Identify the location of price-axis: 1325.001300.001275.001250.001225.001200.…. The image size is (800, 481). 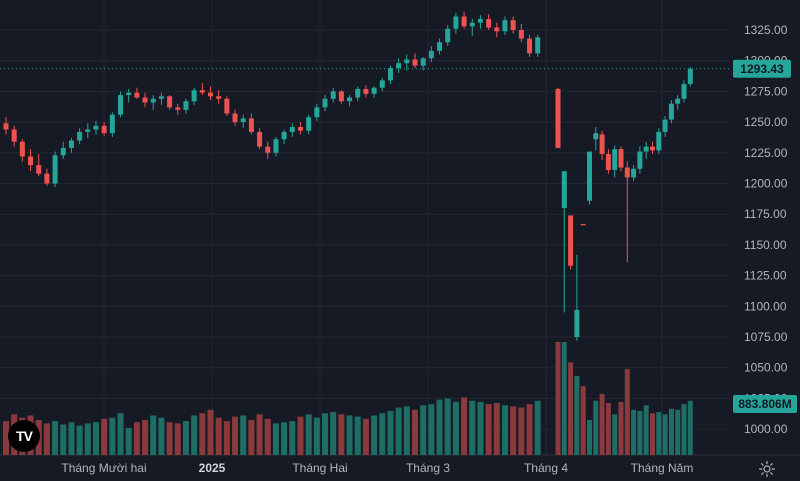
(766, 229).